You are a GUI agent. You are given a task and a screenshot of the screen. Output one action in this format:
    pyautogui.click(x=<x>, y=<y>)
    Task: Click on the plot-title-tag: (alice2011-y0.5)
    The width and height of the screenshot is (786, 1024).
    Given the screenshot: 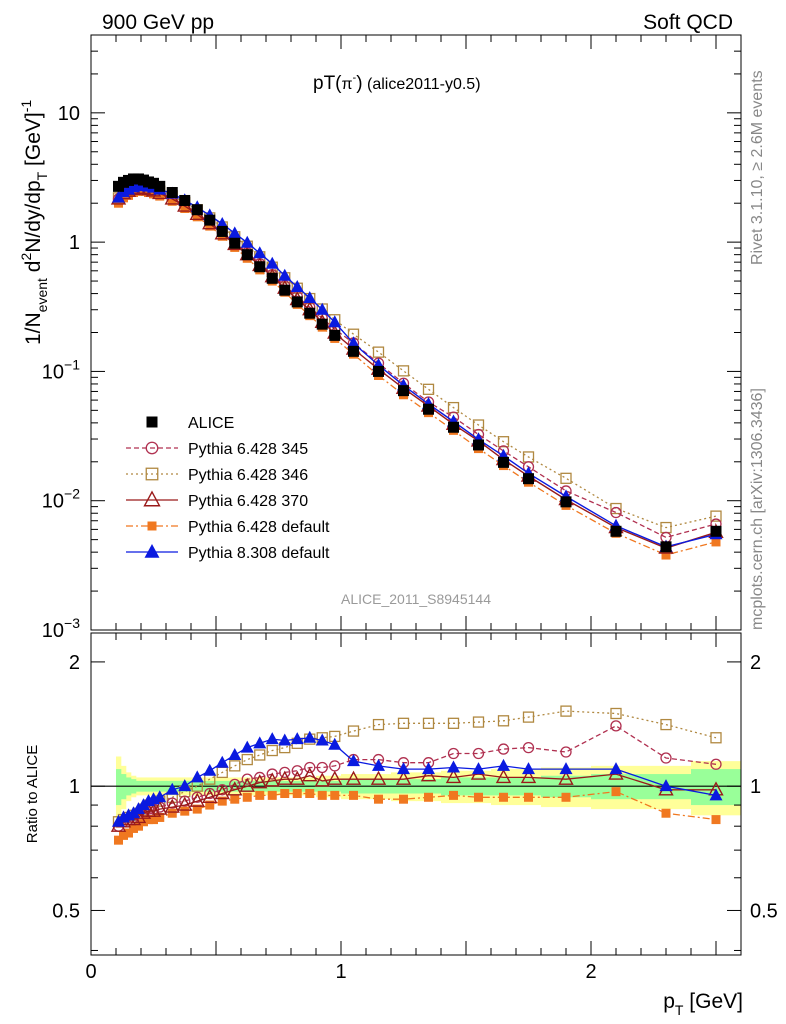 What is the action you would take?
    pyautogui.click(x=422, y=84)
    